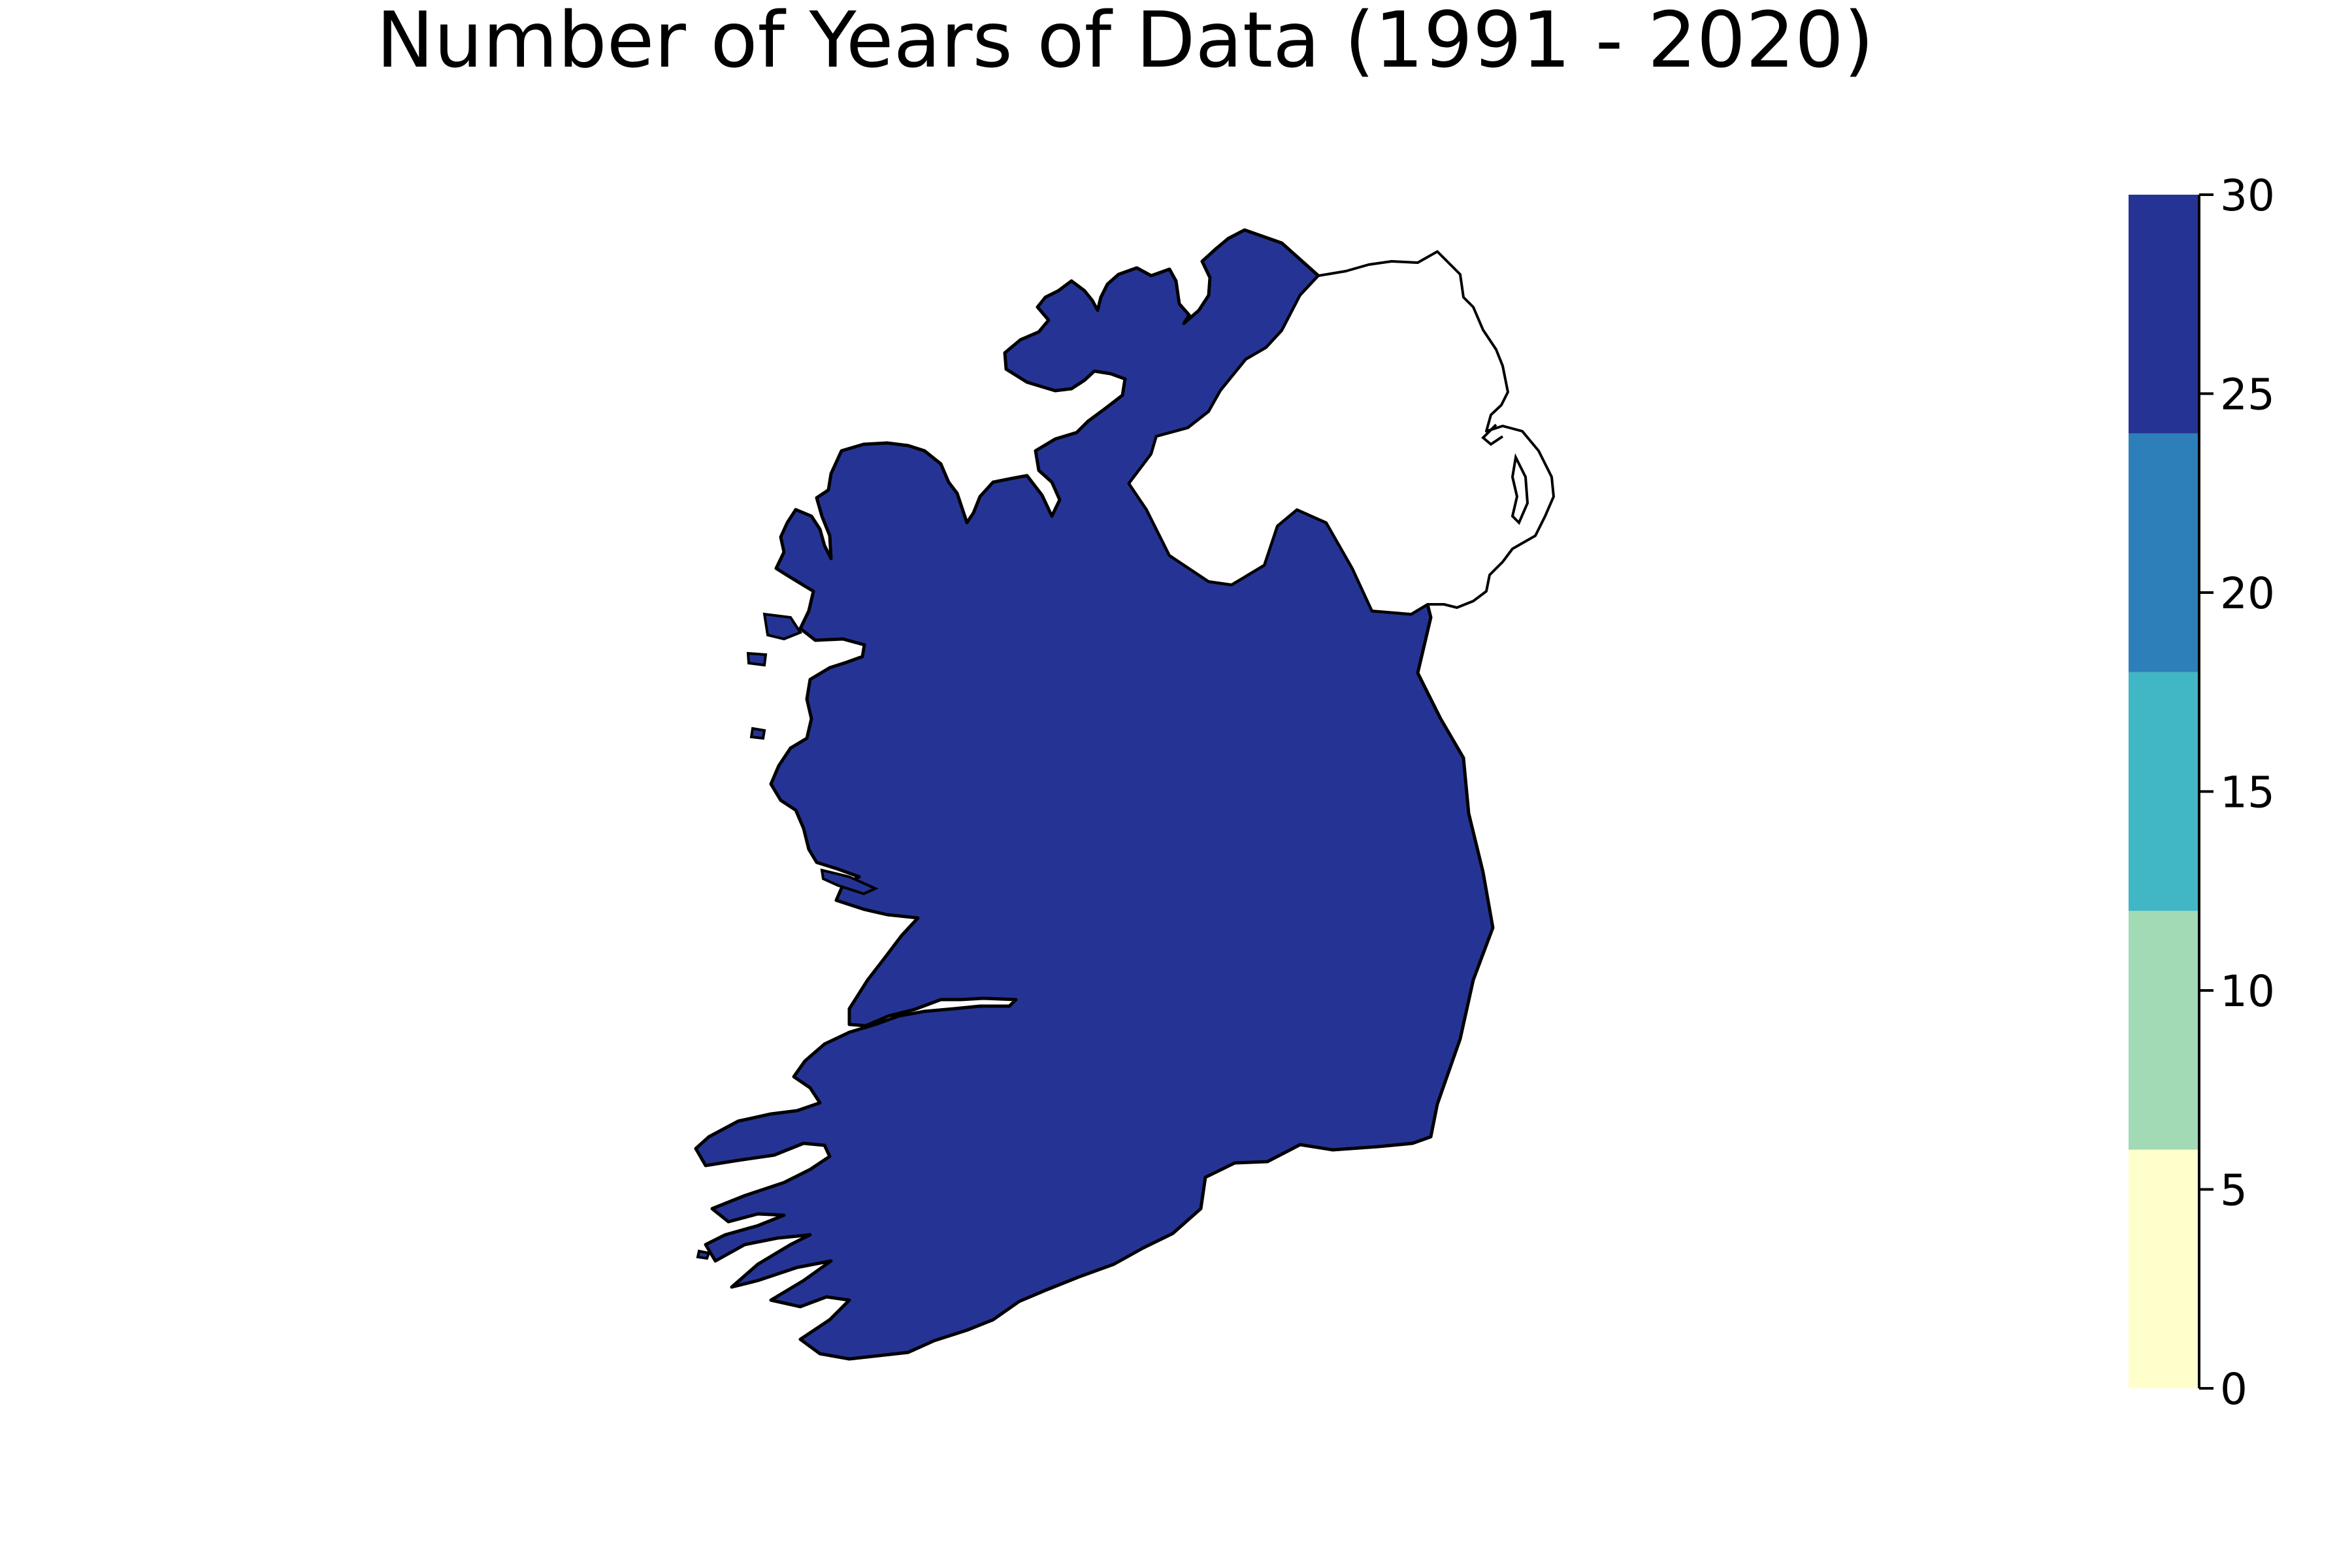 Image resolution: width=2352 pixels, height=1568 pixels. I want to click on aran-islands, so click(849, 882).